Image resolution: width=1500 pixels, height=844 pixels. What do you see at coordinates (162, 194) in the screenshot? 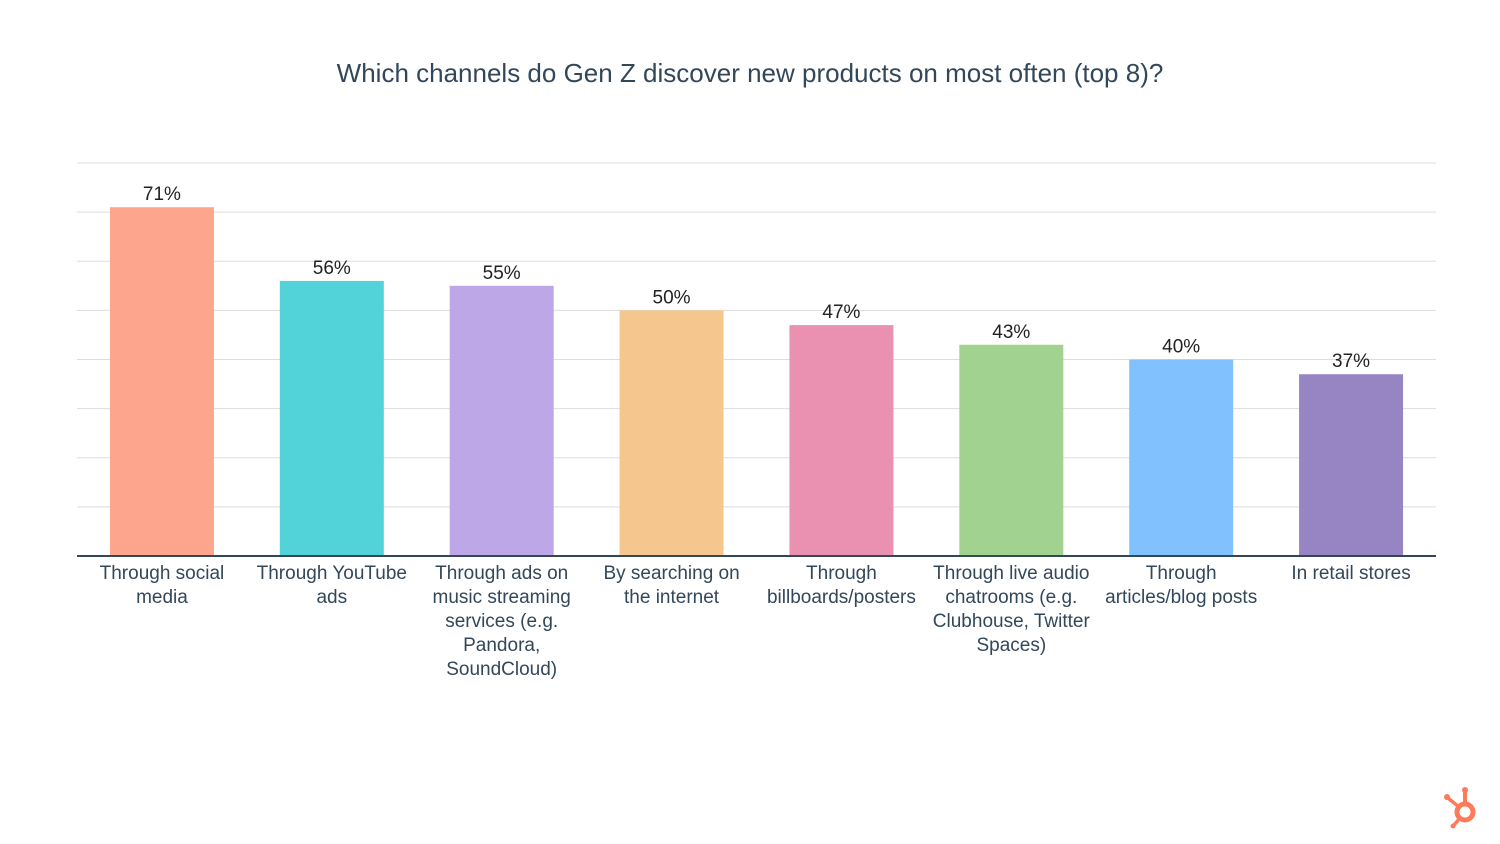
I see `value-label: 71%` at bounding box center [162, 194].